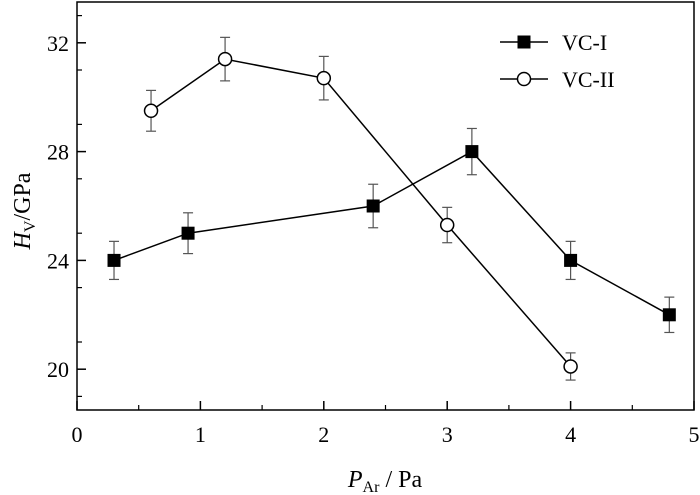 This screenshot has width=700, height=495. Describe the element at coordinates (584, 42) in the screenshot. I see `legend-label-vc-i: VC-I` at that location.